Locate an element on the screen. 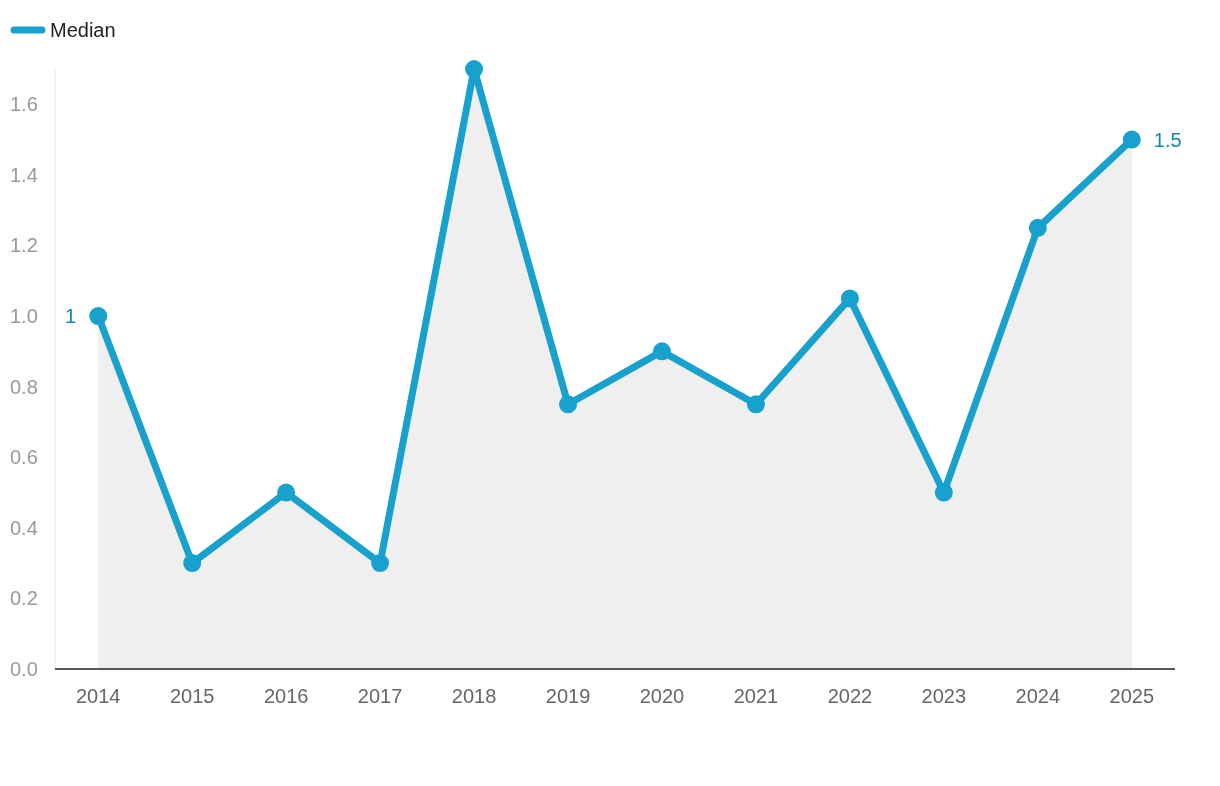 The image size is (1220, 786). x-tick-label: 2024 is located at coordinates (1038, 696).